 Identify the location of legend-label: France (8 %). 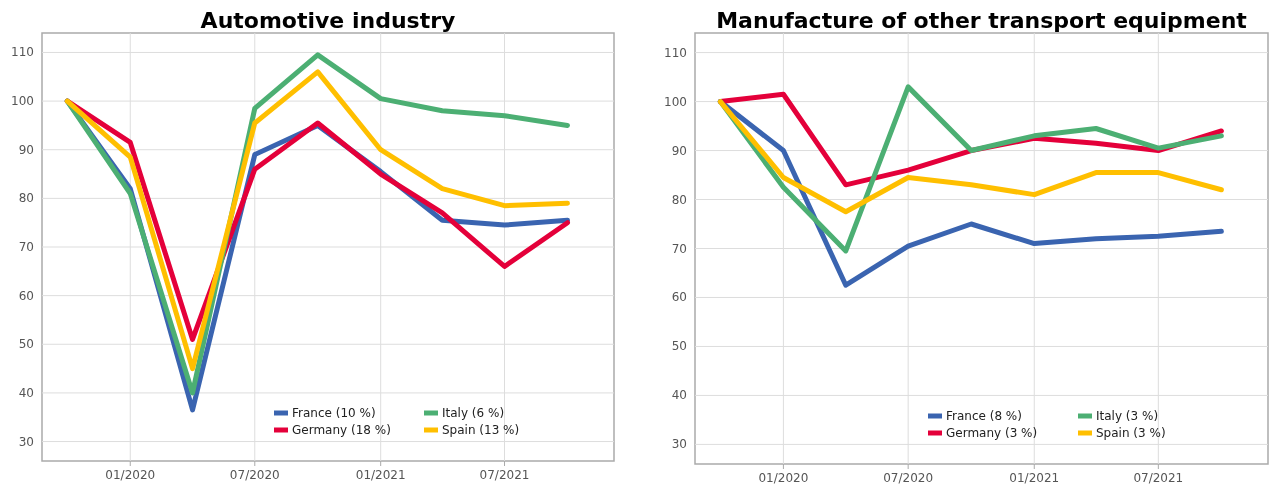
(984, 416).